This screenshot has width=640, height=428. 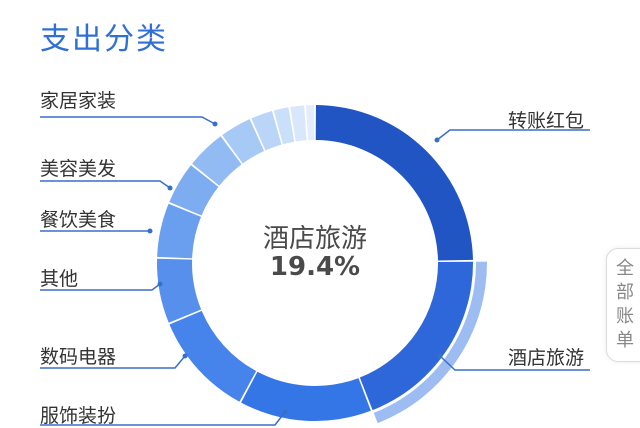 I want to click on label-transfer: 转账红包, so click(x=546, y=121).